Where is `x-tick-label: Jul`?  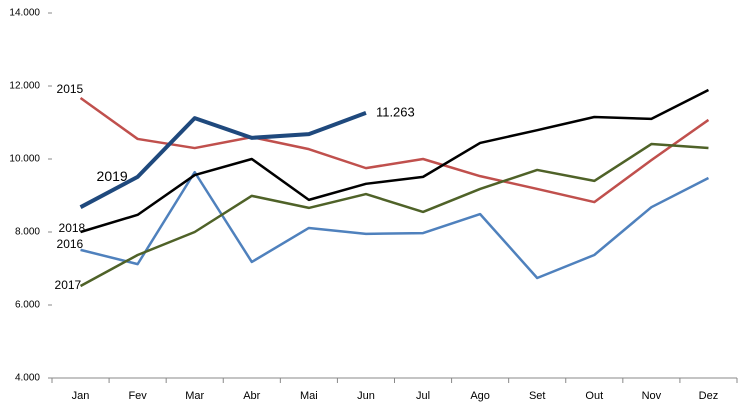 x-tick-label: Jul is located at coordinates (423, 396).